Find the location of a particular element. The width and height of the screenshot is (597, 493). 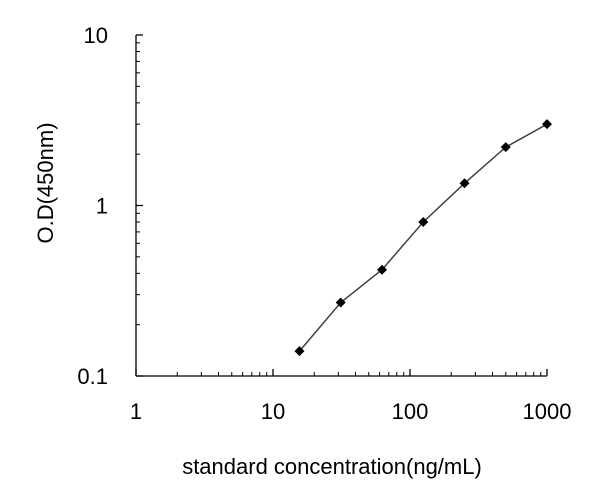

x-tick-label: 1000 is located at coordinates (547, 411).